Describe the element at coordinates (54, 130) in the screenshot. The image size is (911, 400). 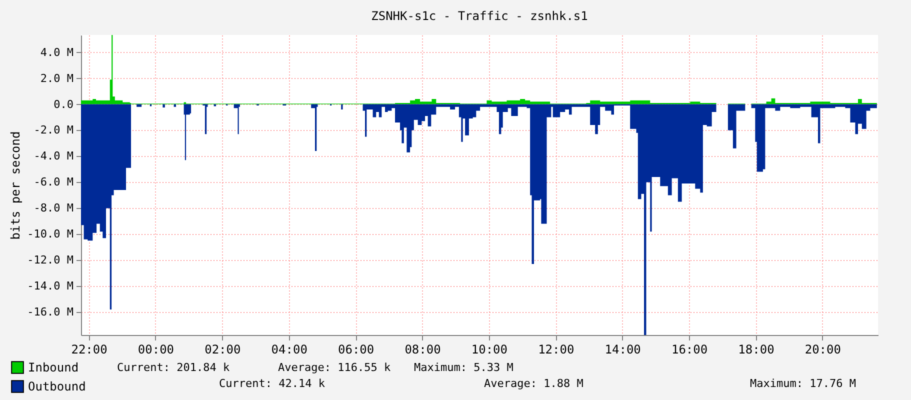
I see `y-tick-label: -2.0 M` at that location.